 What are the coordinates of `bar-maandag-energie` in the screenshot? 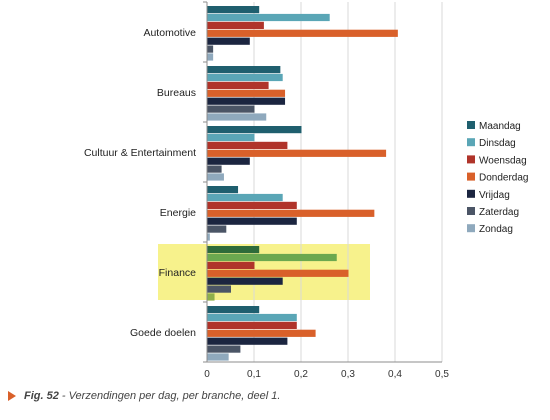 It's located at (223, 190).